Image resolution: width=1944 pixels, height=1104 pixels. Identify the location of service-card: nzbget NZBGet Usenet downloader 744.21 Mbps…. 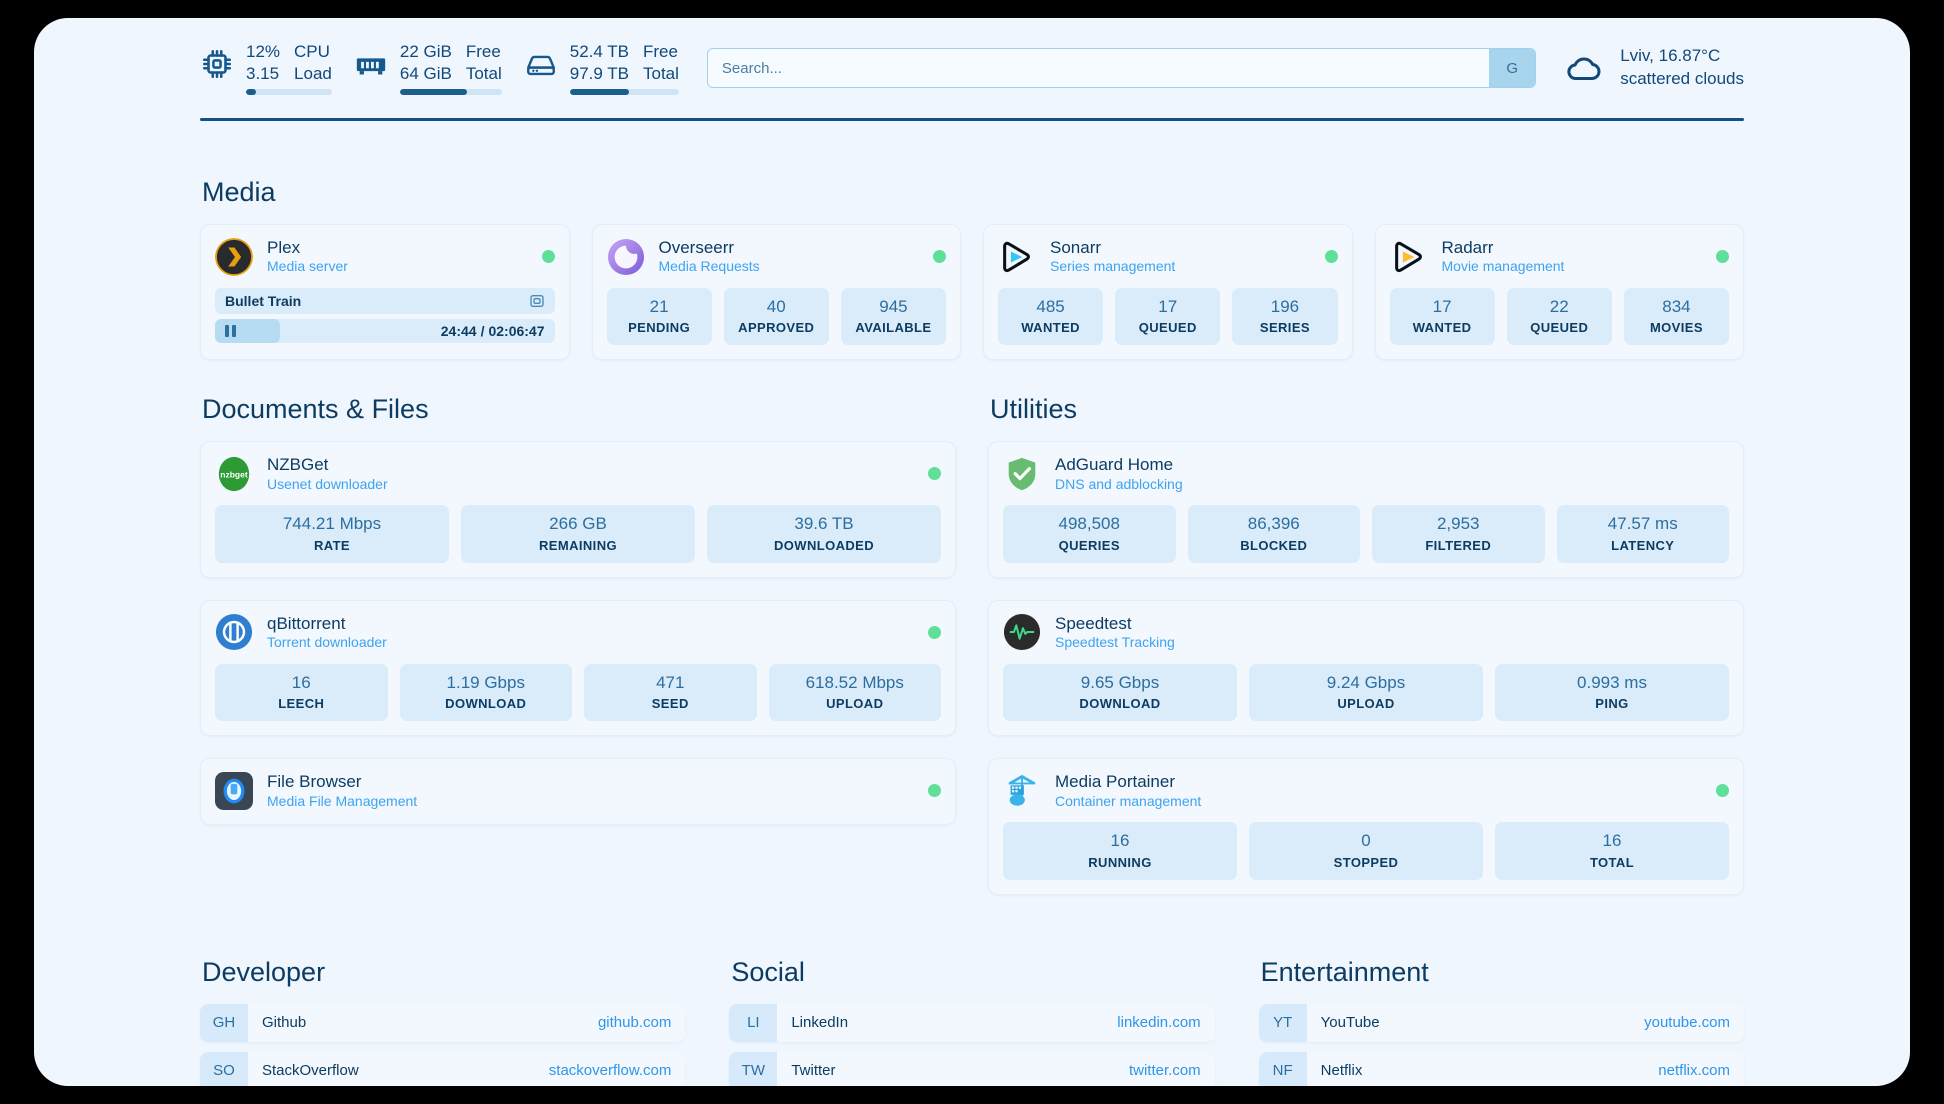
(578, 509).